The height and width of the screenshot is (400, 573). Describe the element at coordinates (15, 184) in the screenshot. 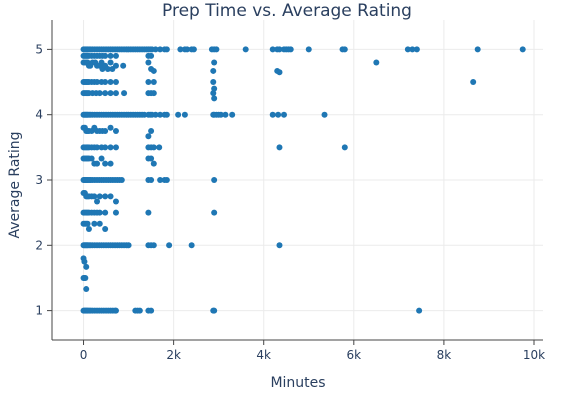

I see `y-axis-title: Average Rating` at that location.